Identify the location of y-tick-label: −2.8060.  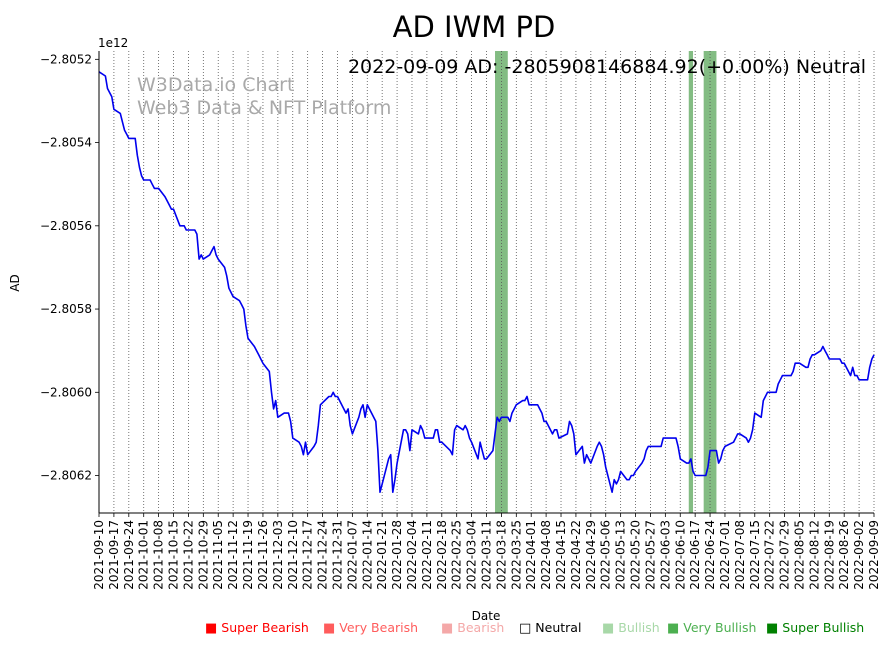
(66, 392).